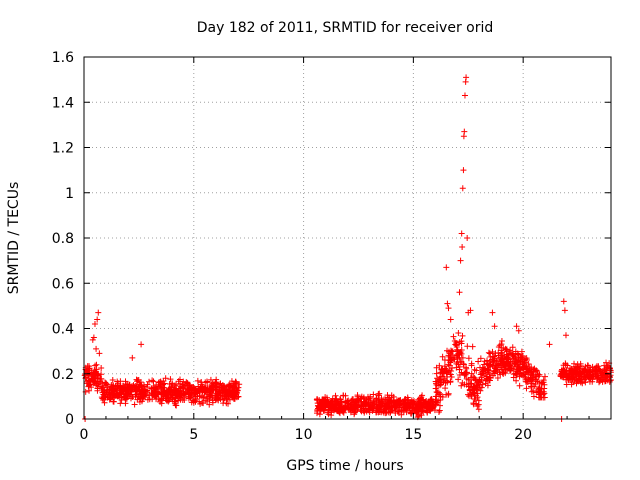  I want to click on y-tick-label: 0.6, so click(63, 284).